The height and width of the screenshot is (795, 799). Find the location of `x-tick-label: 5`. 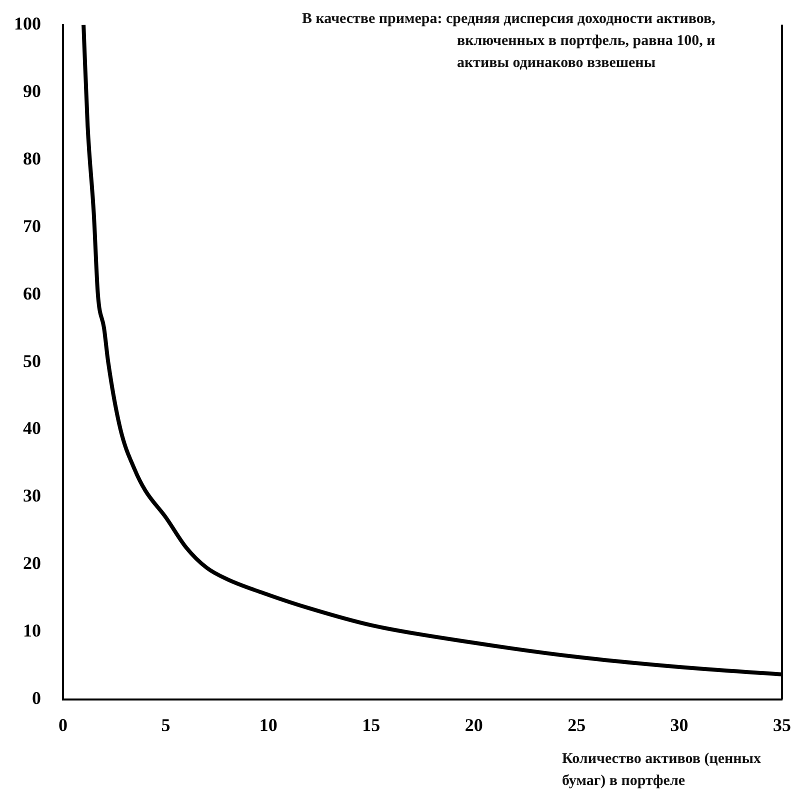

x-tick-label: 5 is located at coordinates (165, 724).